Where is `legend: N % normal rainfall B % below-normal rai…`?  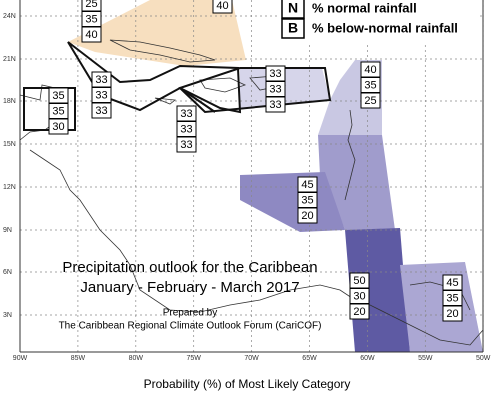
legend: N % normal rainfall B % below-normal rai… is located at coordinates (377, 21).